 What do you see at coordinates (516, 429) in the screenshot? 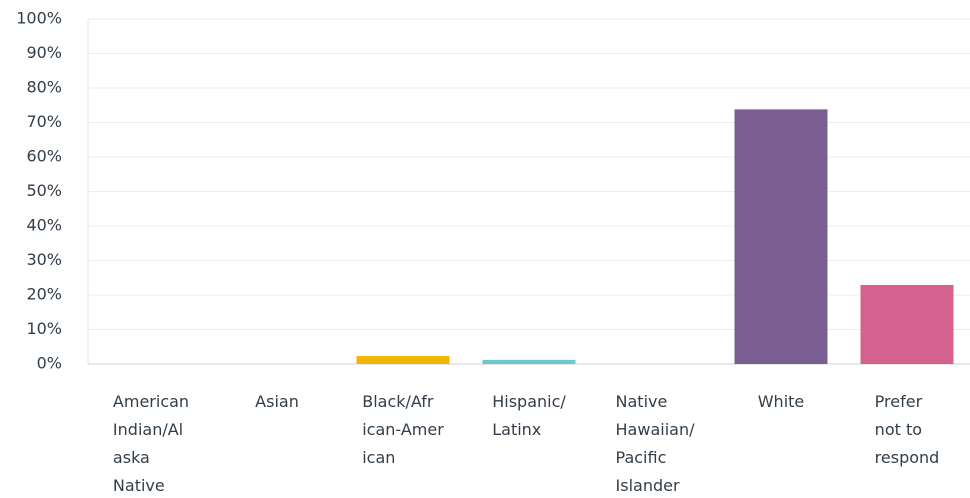
I see `x-tick-label-line: Latinx` at bounding box center [516, 429].